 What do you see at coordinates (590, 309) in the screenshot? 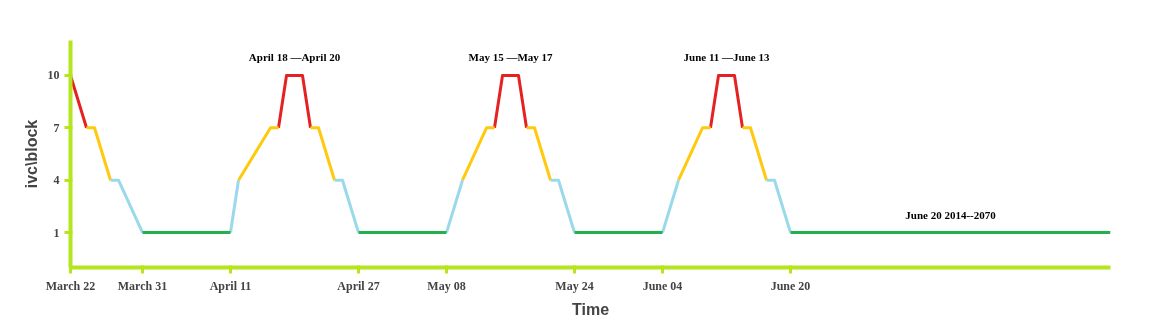
I see `x-axis-title: Time` at bounding box center [590, 309].